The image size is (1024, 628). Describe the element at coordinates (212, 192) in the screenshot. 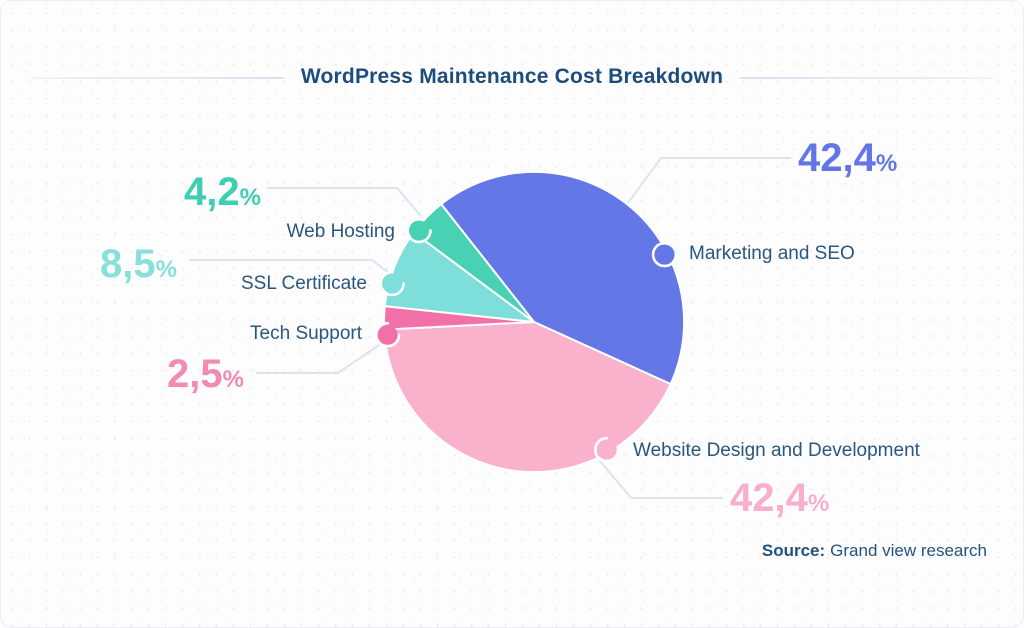

I see `value-number: 4,2` at that location.